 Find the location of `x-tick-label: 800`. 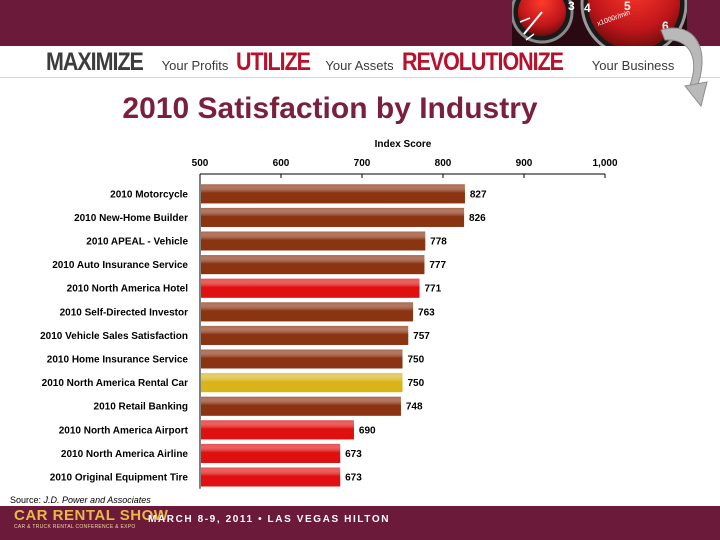

x-tick-label: 800 is located at coordinates (443, 163).